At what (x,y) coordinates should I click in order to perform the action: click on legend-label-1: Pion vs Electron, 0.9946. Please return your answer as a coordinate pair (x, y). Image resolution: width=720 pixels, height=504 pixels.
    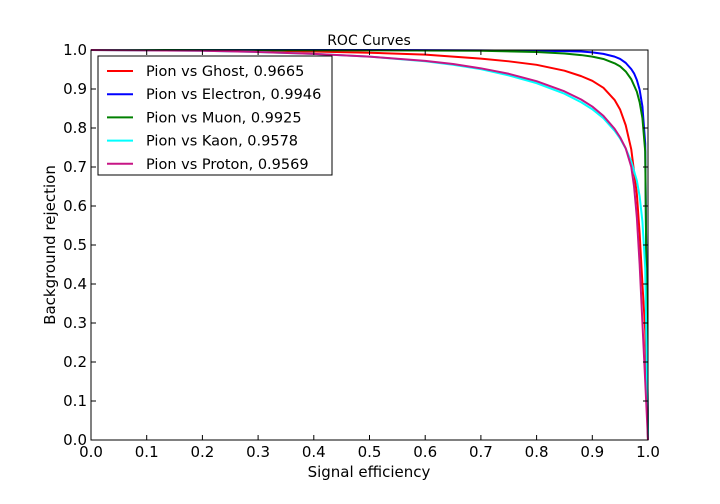
    Looking at the image, I should click on (233, 95).